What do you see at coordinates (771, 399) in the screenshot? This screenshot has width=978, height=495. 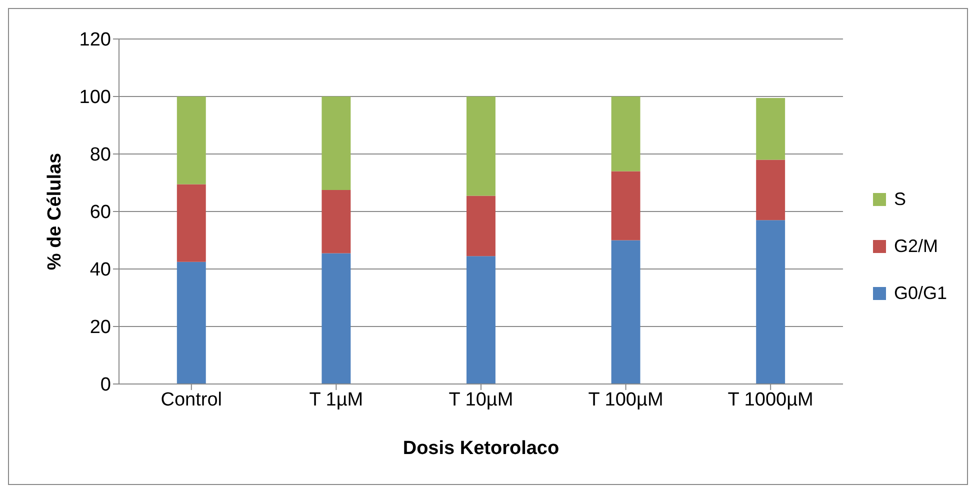 I see `x-tick-label: T 1000µM` at bounding box center [771, 399].